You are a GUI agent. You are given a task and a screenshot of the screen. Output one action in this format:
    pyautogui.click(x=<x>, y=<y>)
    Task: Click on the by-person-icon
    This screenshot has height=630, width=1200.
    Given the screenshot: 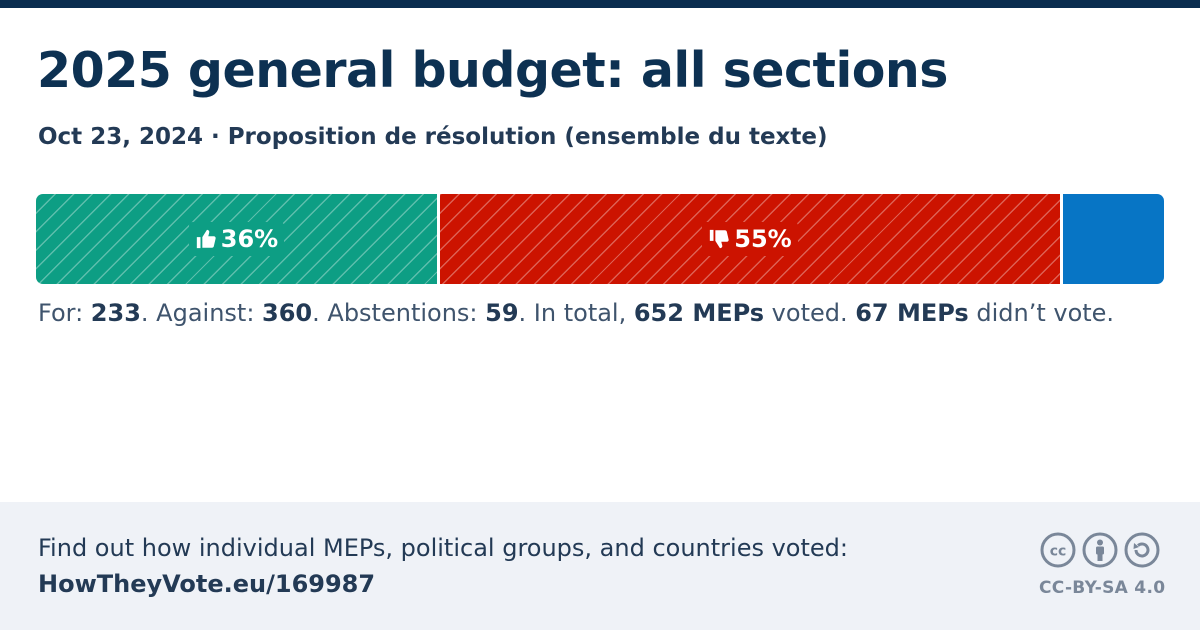 What is the action you would take?
    pyautogui.click(x=1100, y=550)
    